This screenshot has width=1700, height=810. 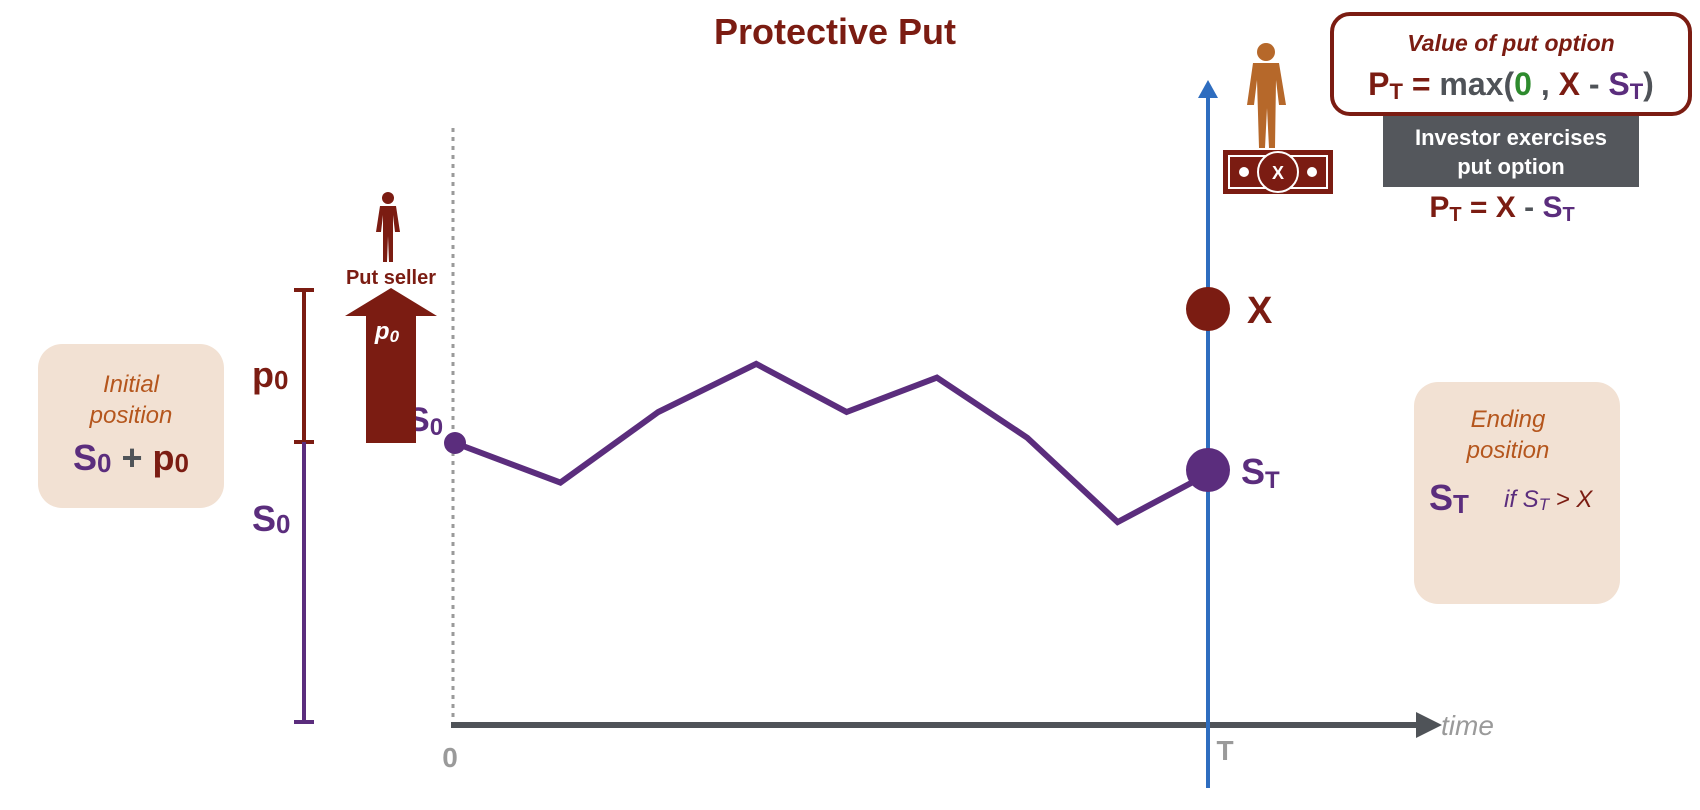 I want to click on exercise-box-line1: Investor exercises, so click(x=1511, y=137).